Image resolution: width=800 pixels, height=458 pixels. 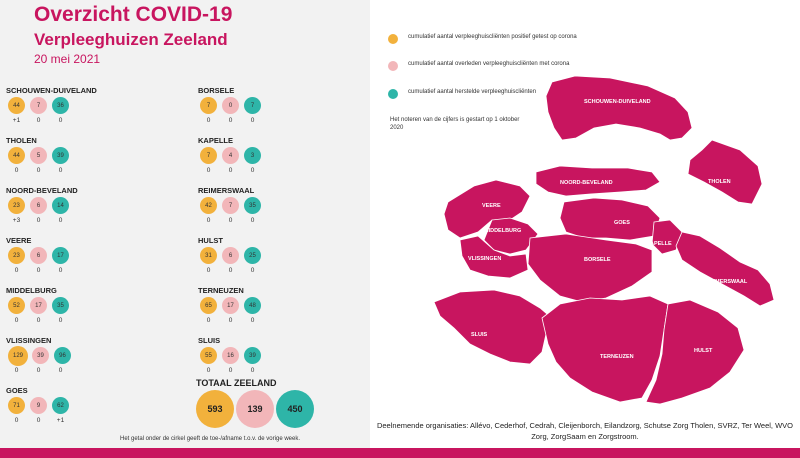 I want to click on municipality-name: NOORD-BEVELAND, so click(x=42, y=190).